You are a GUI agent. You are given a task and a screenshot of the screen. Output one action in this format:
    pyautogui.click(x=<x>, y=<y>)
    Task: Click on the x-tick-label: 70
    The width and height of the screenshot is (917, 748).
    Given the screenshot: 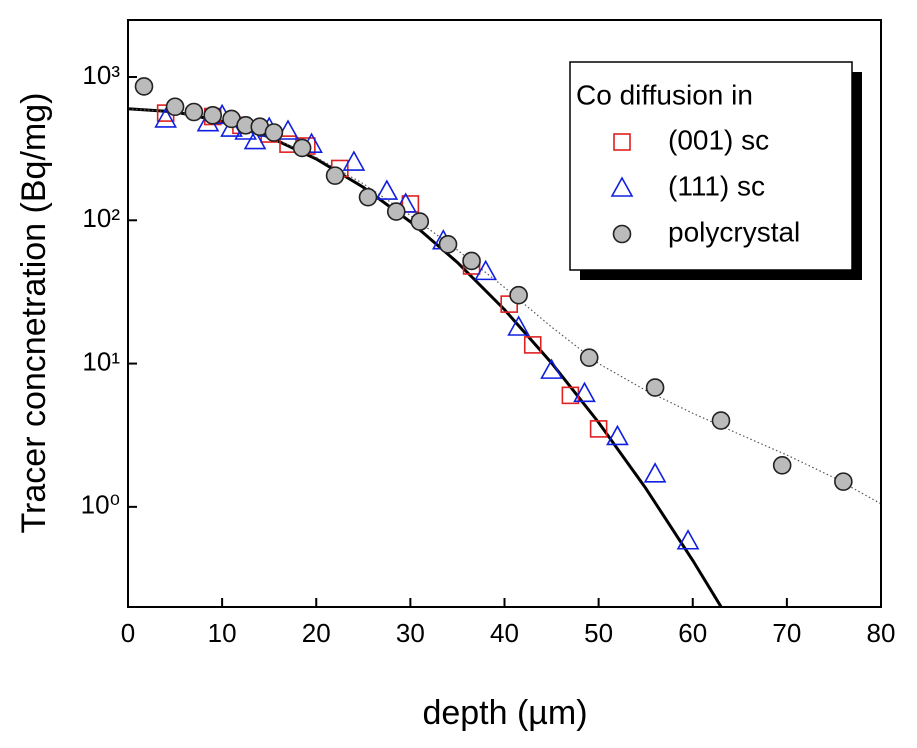 What is the action you would take?
    pyautogui.click(x=786, y=633)
    